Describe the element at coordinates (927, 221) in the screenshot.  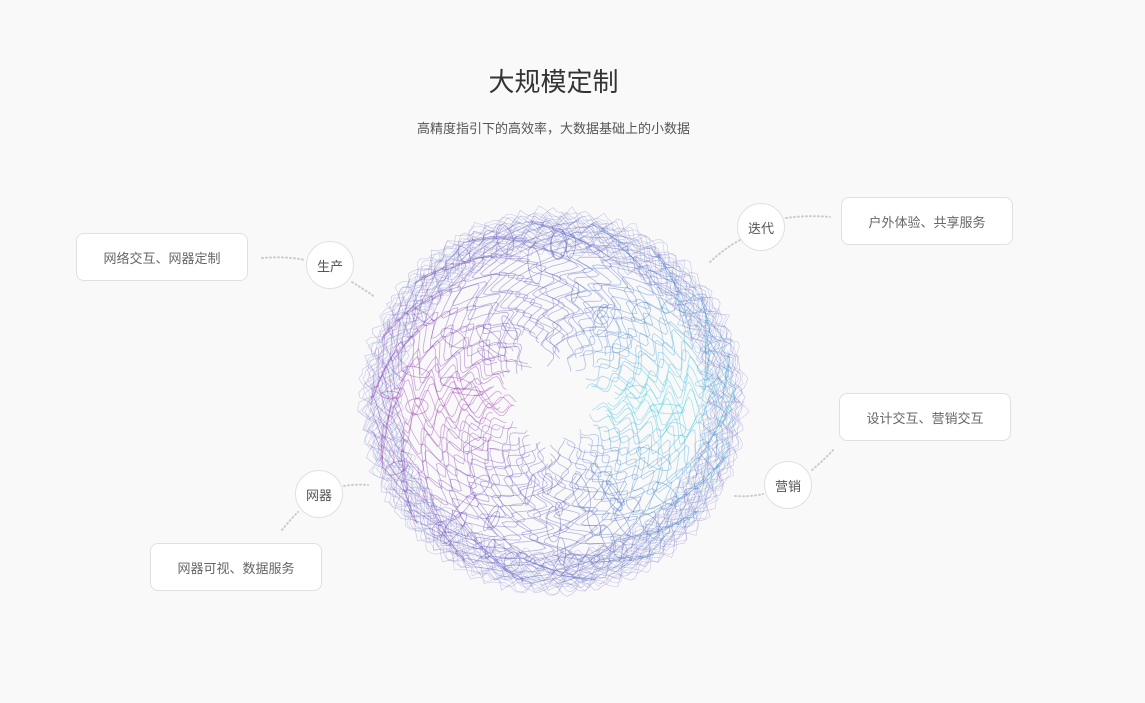
I see `description-box-iteration: 户外体验、共享服务` at that location.